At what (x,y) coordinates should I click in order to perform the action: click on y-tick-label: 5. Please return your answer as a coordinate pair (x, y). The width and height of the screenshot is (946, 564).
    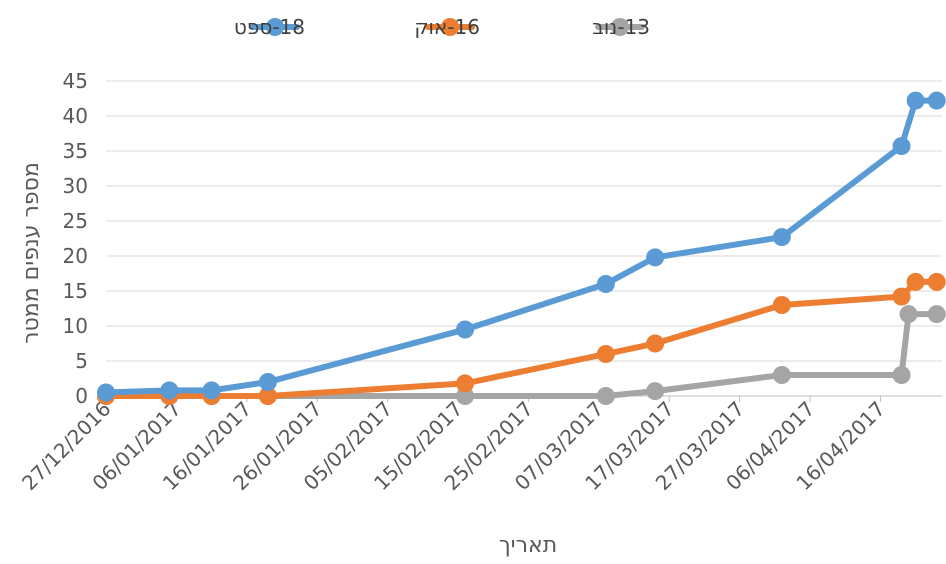
    Looking at the image, I should click on (81, 361).